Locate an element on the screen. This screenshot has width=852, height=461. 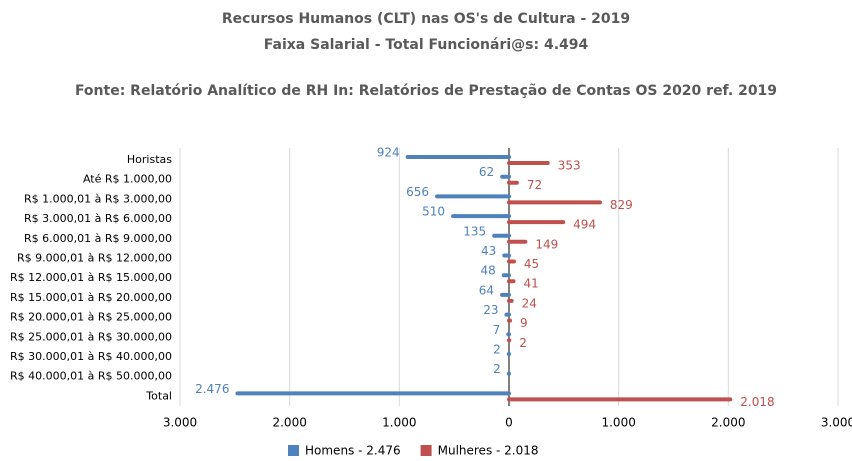
legend-label: Homens - 2.476 is located at coordinates (353, 451).